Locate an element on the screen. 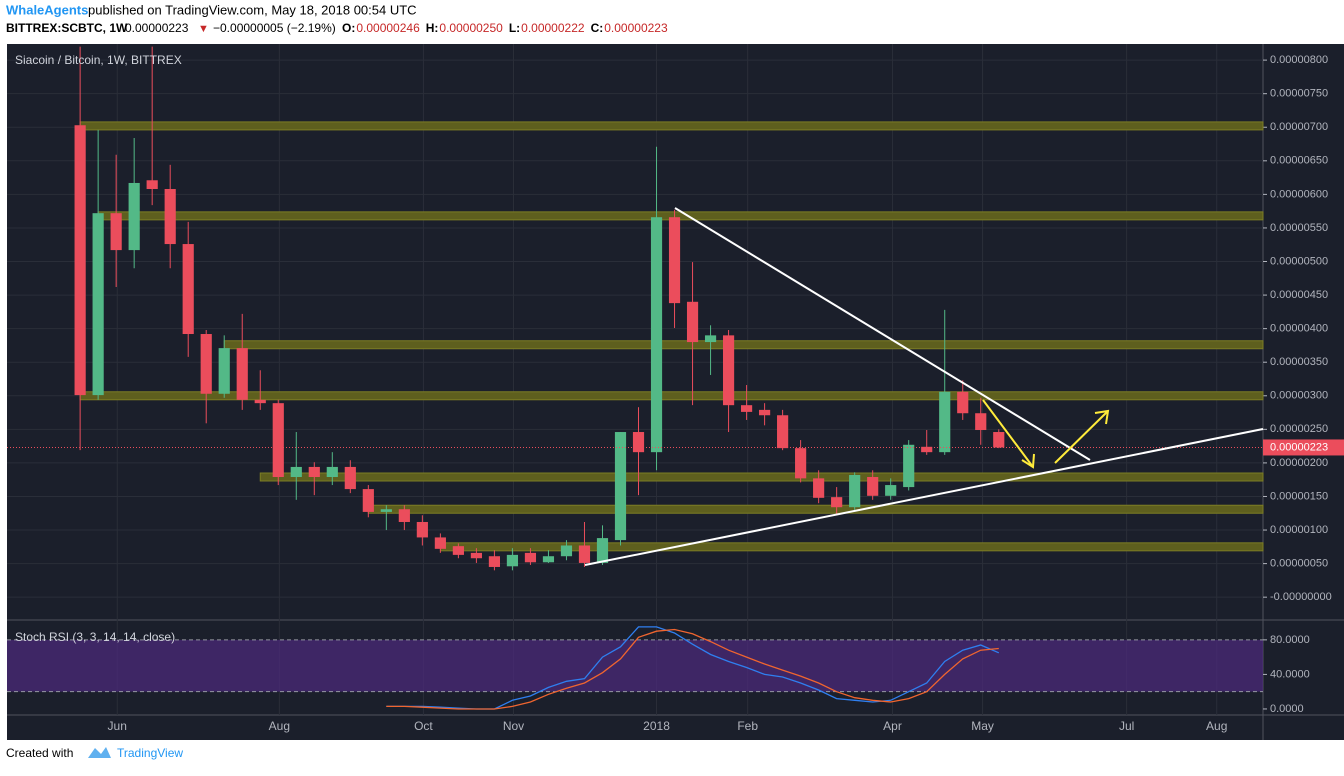 This screenshot has height=776, width=1344. author: WhaleAgents is located at coordinates (47, 9).